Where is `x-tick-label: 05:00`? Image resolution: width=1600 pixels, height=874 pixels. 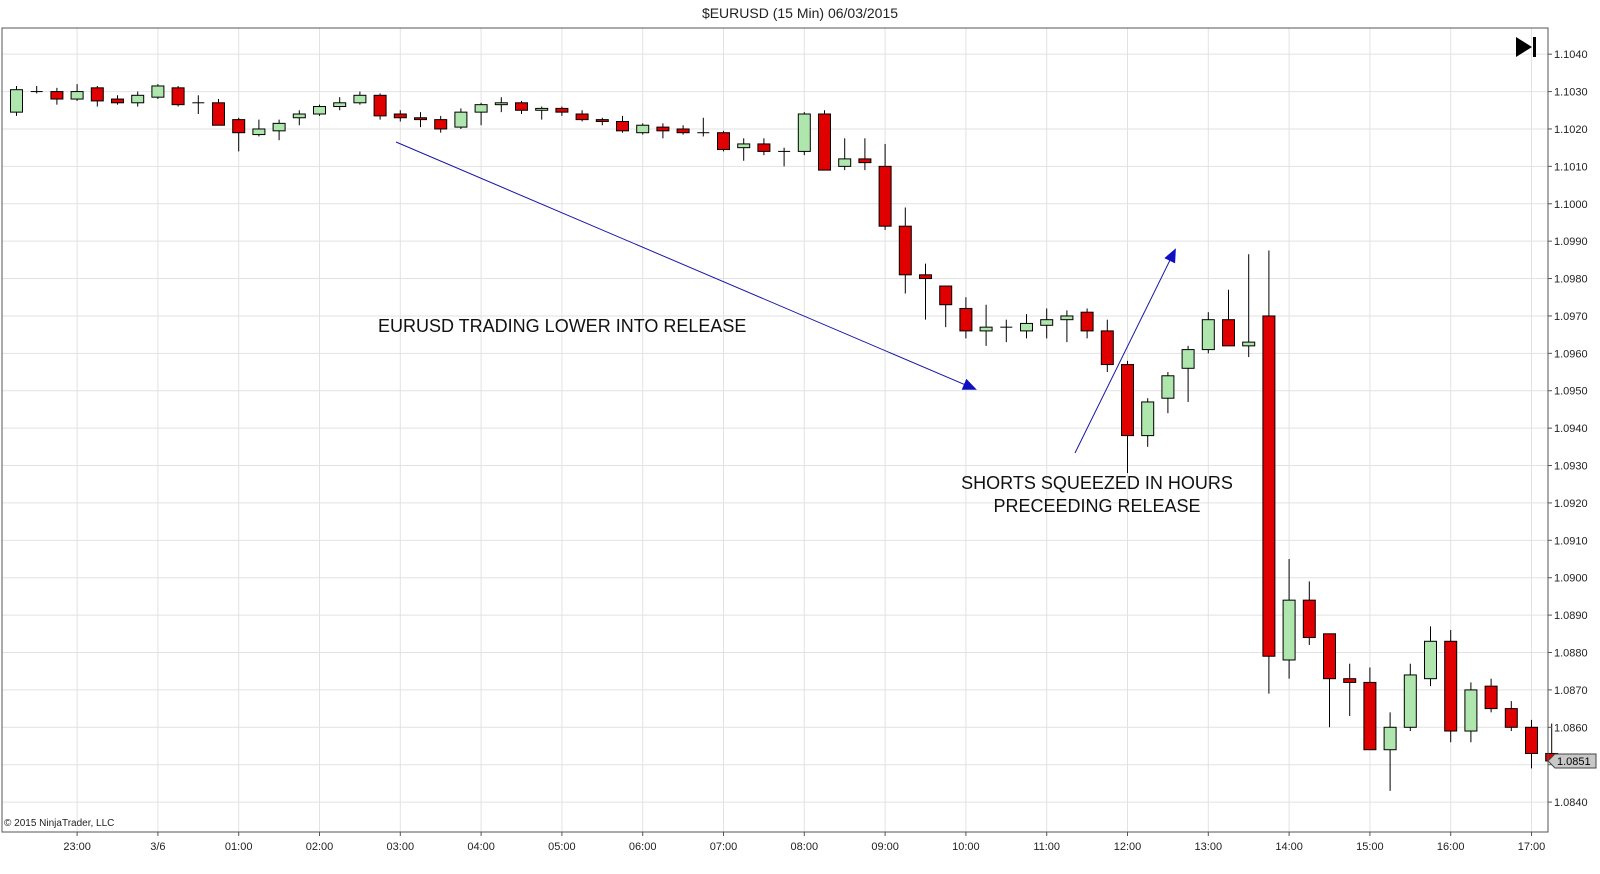 x-tick-label: 05:00 is located at coordinates (562, 847).